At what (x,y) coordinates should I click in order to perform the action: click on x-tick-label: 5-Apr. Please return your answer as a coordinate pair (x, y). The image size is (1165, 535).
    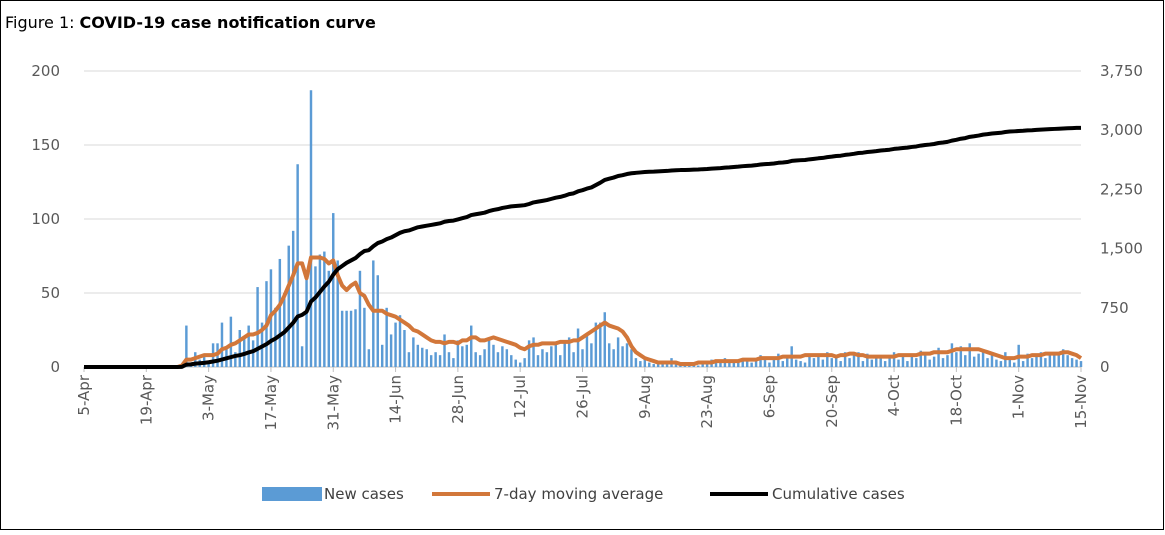
    Looking at the image, I should click on (84, 394).